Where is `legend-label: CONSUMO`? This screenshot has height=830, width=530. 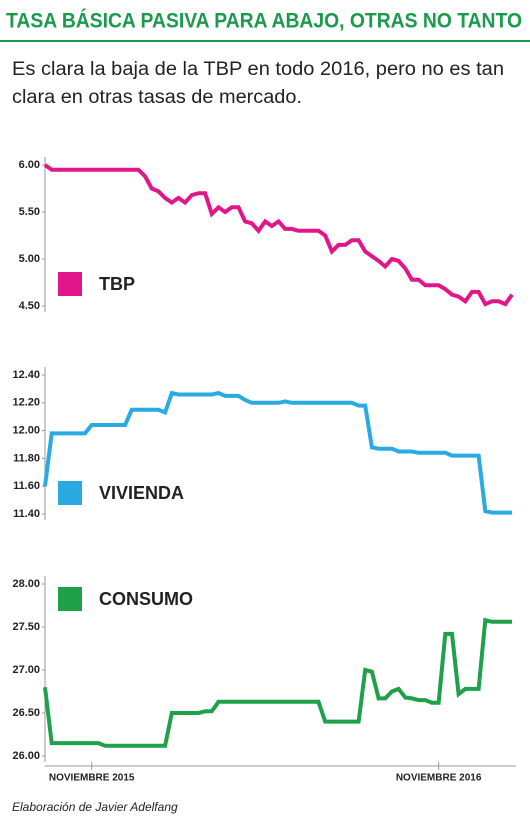
legend-label: CONSUMO is located at coordinates (146, 599).